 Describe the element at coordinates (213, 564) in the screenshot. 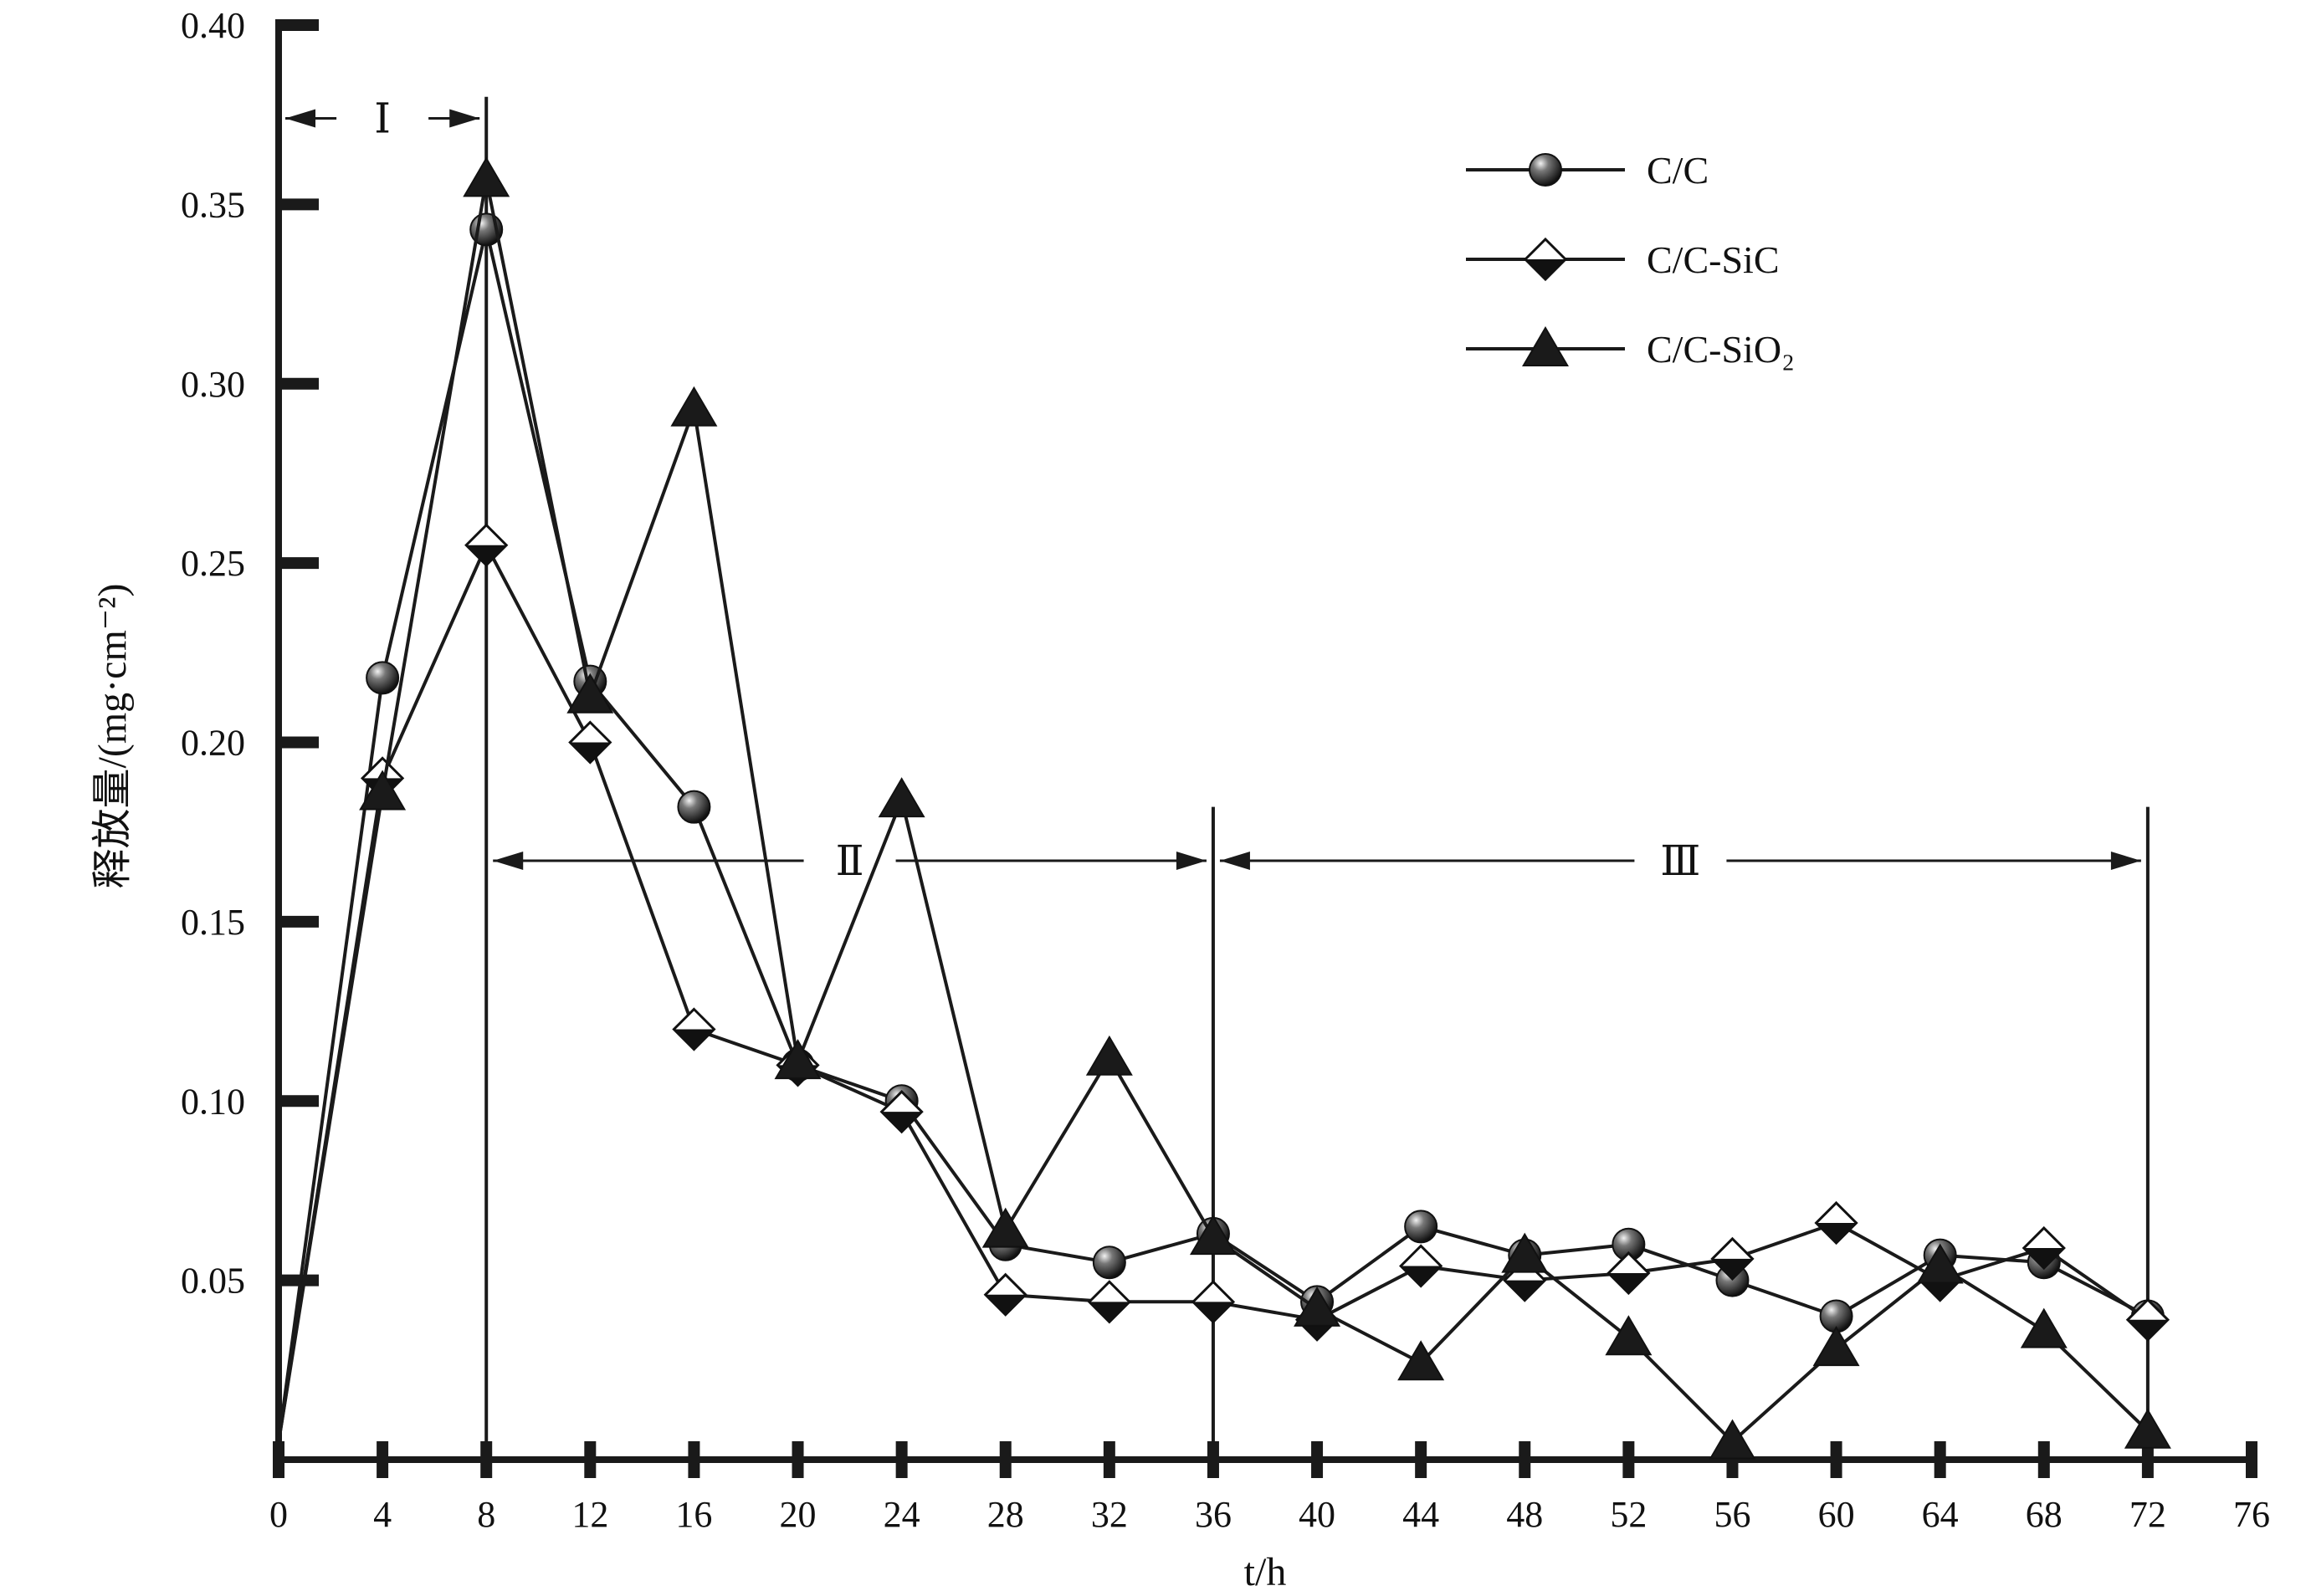

I see `y-tick-label: 0.25` at that location.